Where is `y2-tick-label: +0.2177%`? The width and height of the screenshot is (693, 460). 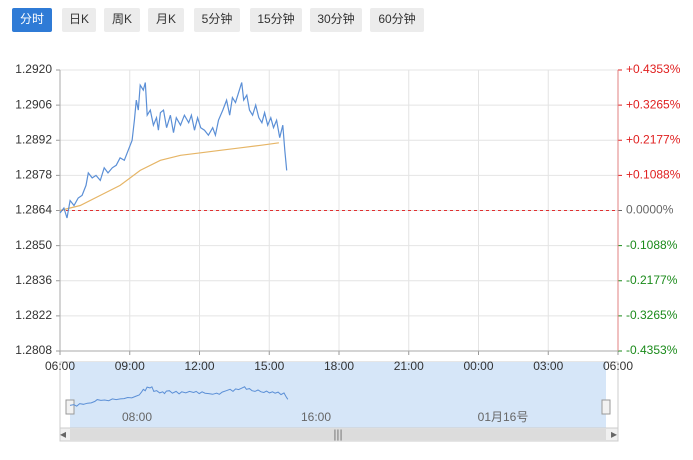 y2-tick-label: +0.2177% is located at coordinates (653, 139).